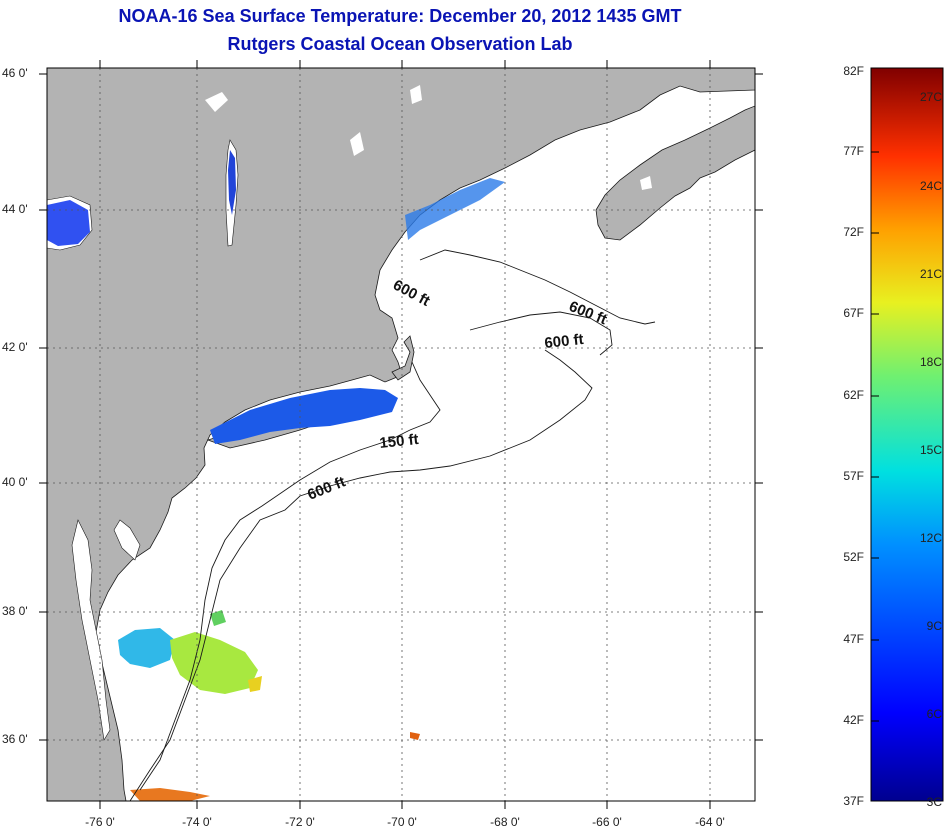 Image resolution: width=944 pixels, height=840 pixels. I want to click on colorbar-label-c: 24C, so click(931, 186).